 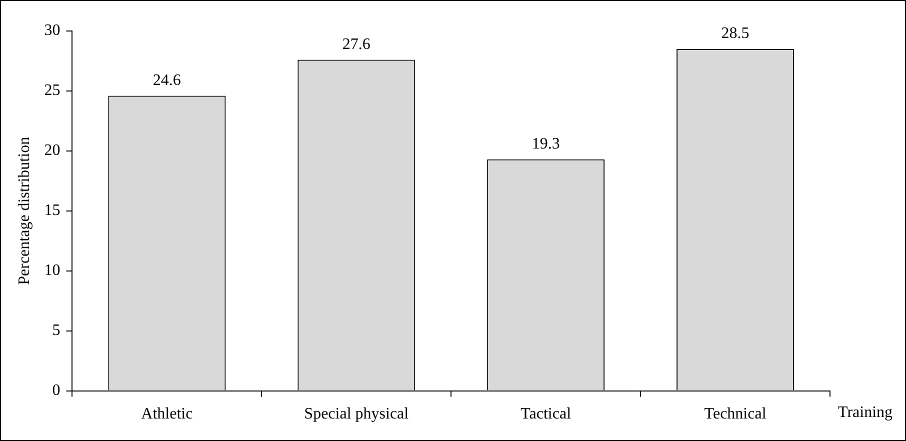 What do you see at coordinates (356, 44) in the screenshot?
I see `data-label: 27.6` at bounding box center [356, 44].